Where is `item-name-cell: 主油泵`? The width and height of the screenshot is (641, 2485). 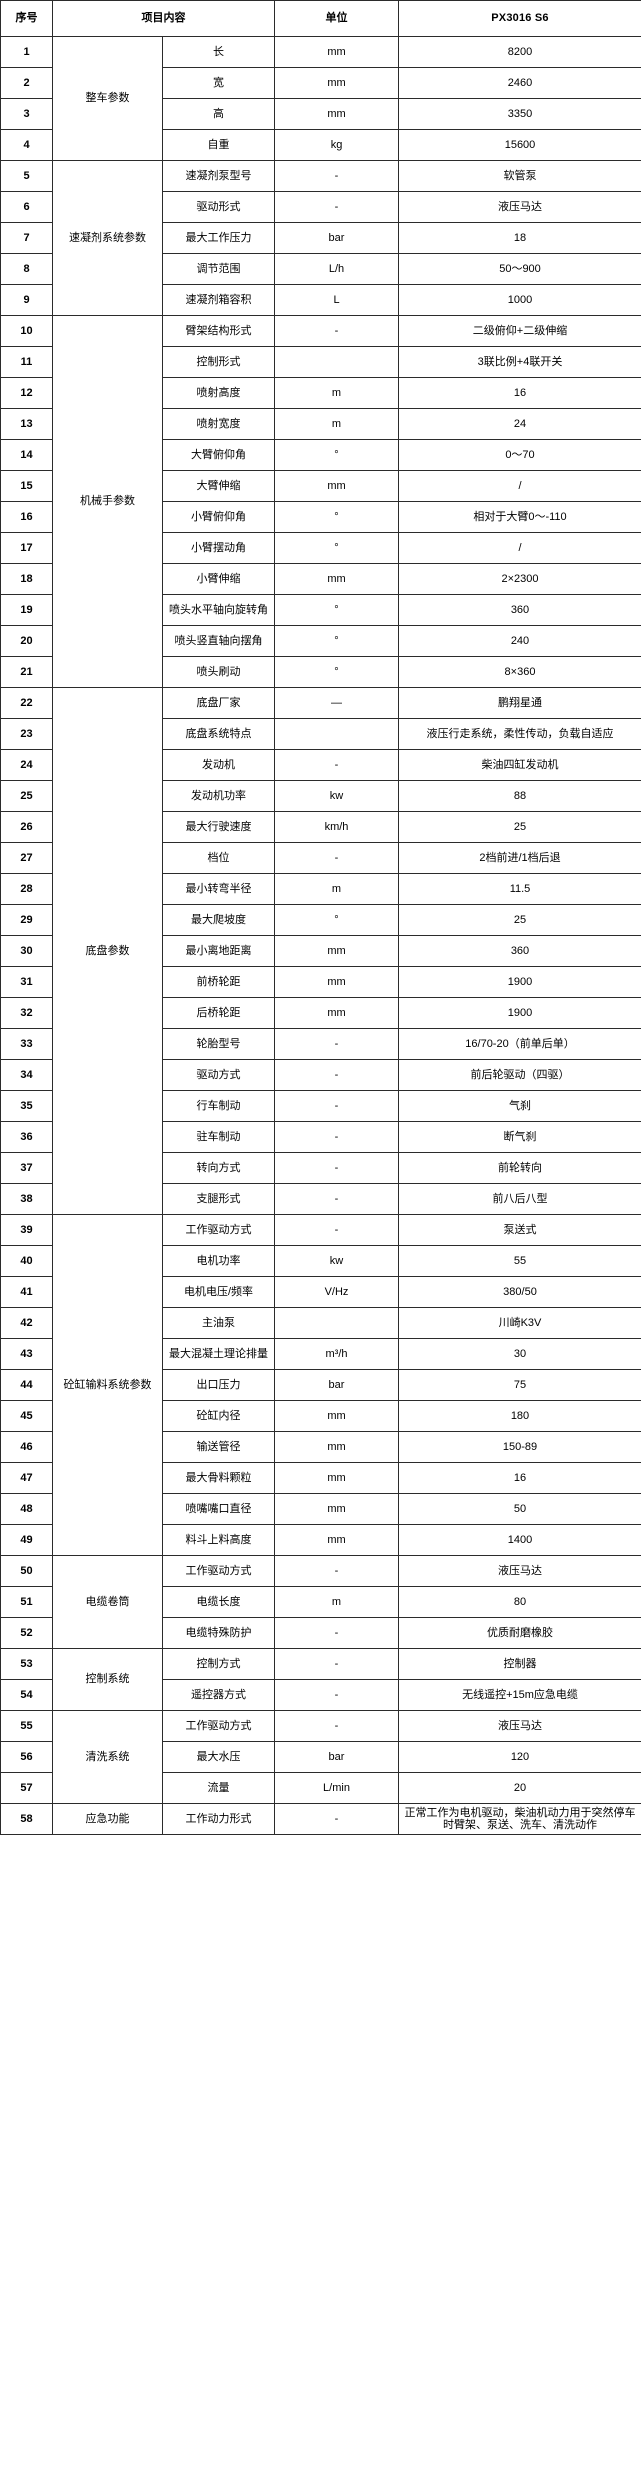 item-name-cell: 主油泵 is located at coordinates (218, 1323).